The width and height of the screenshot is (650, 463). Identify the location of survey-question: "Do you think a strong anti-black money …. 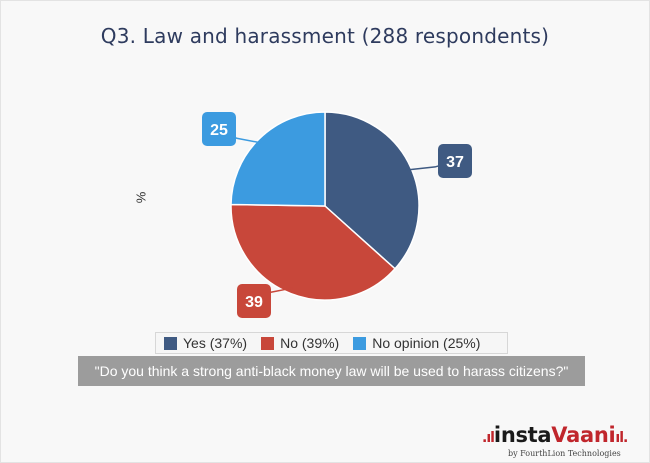
(331, 371).